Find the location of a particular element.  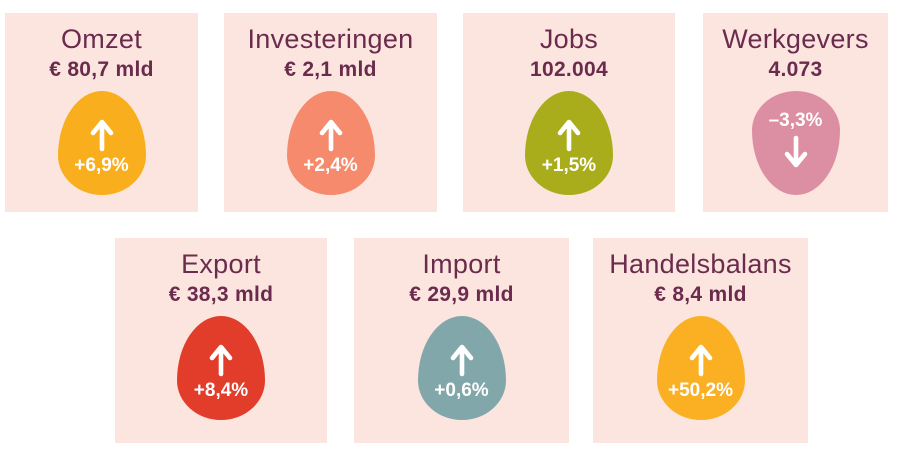

stat-card-omzet: Omzet € 80,7 mld +6,9% is located at coordinates (101, 112).